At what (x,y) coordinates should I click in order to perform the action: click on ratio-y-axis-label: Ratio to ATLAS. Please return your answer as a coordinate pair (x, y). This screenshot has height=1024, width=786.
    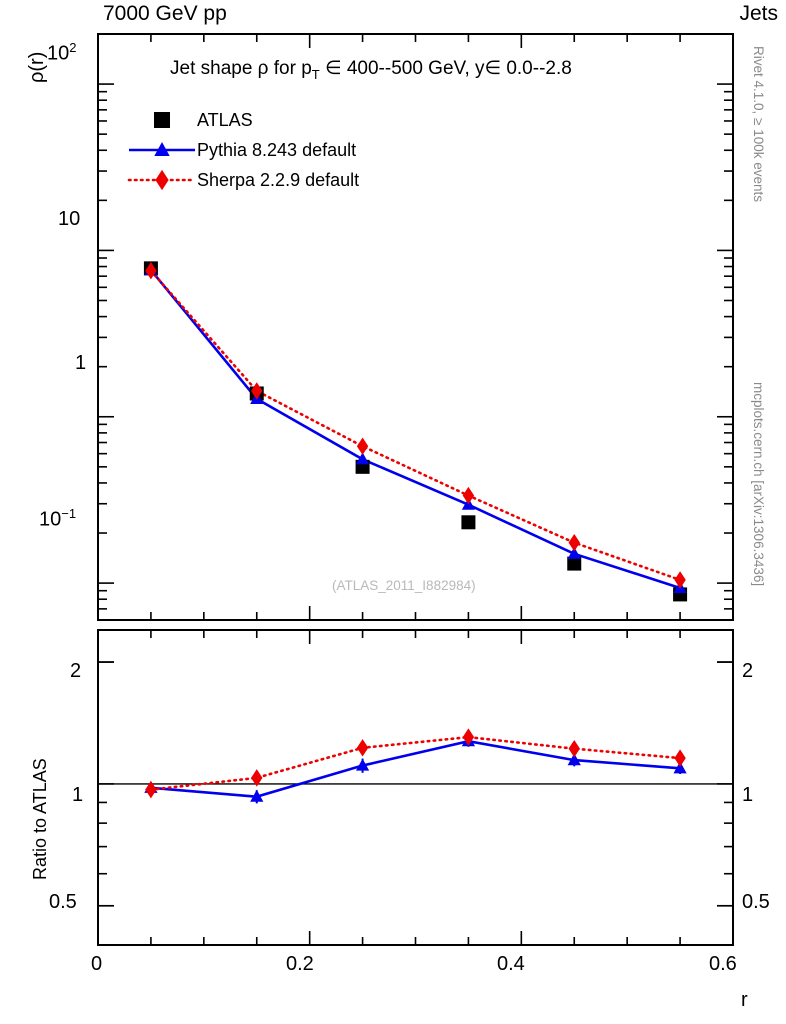
    Looking at the image, I should click on (40, 819).